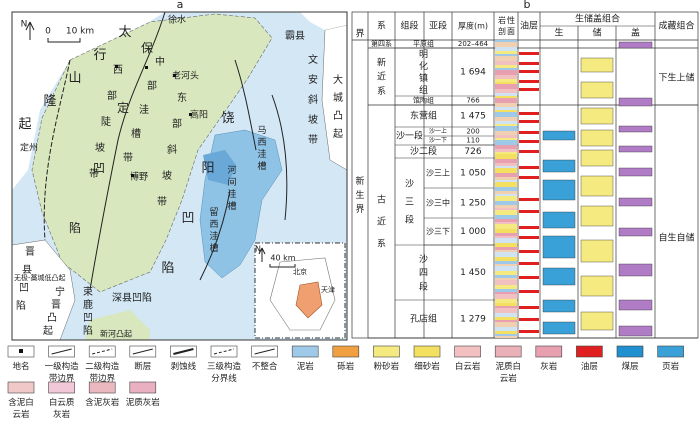 The height and width of the screenshot is (423, 700). Describe the element at coordinates (62, 372) in the screenshot. I see `legend-label: 一级构造带边界` at that location.